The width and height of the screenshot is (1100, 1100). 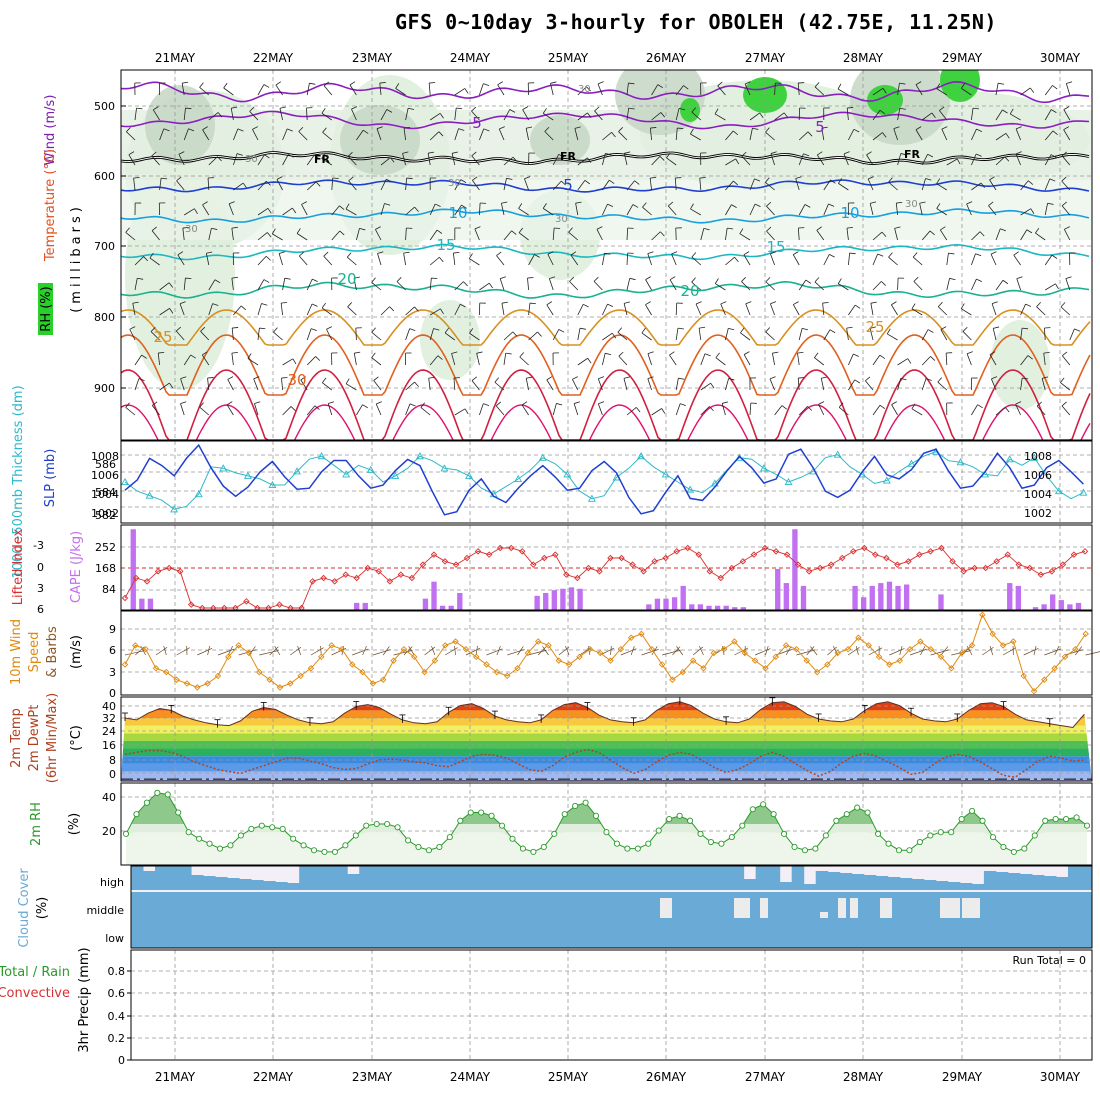 What do you see at coordinates (654, 878) in the screenshot?
I see `cloud-high-cell` at bounding box center [654, 878].